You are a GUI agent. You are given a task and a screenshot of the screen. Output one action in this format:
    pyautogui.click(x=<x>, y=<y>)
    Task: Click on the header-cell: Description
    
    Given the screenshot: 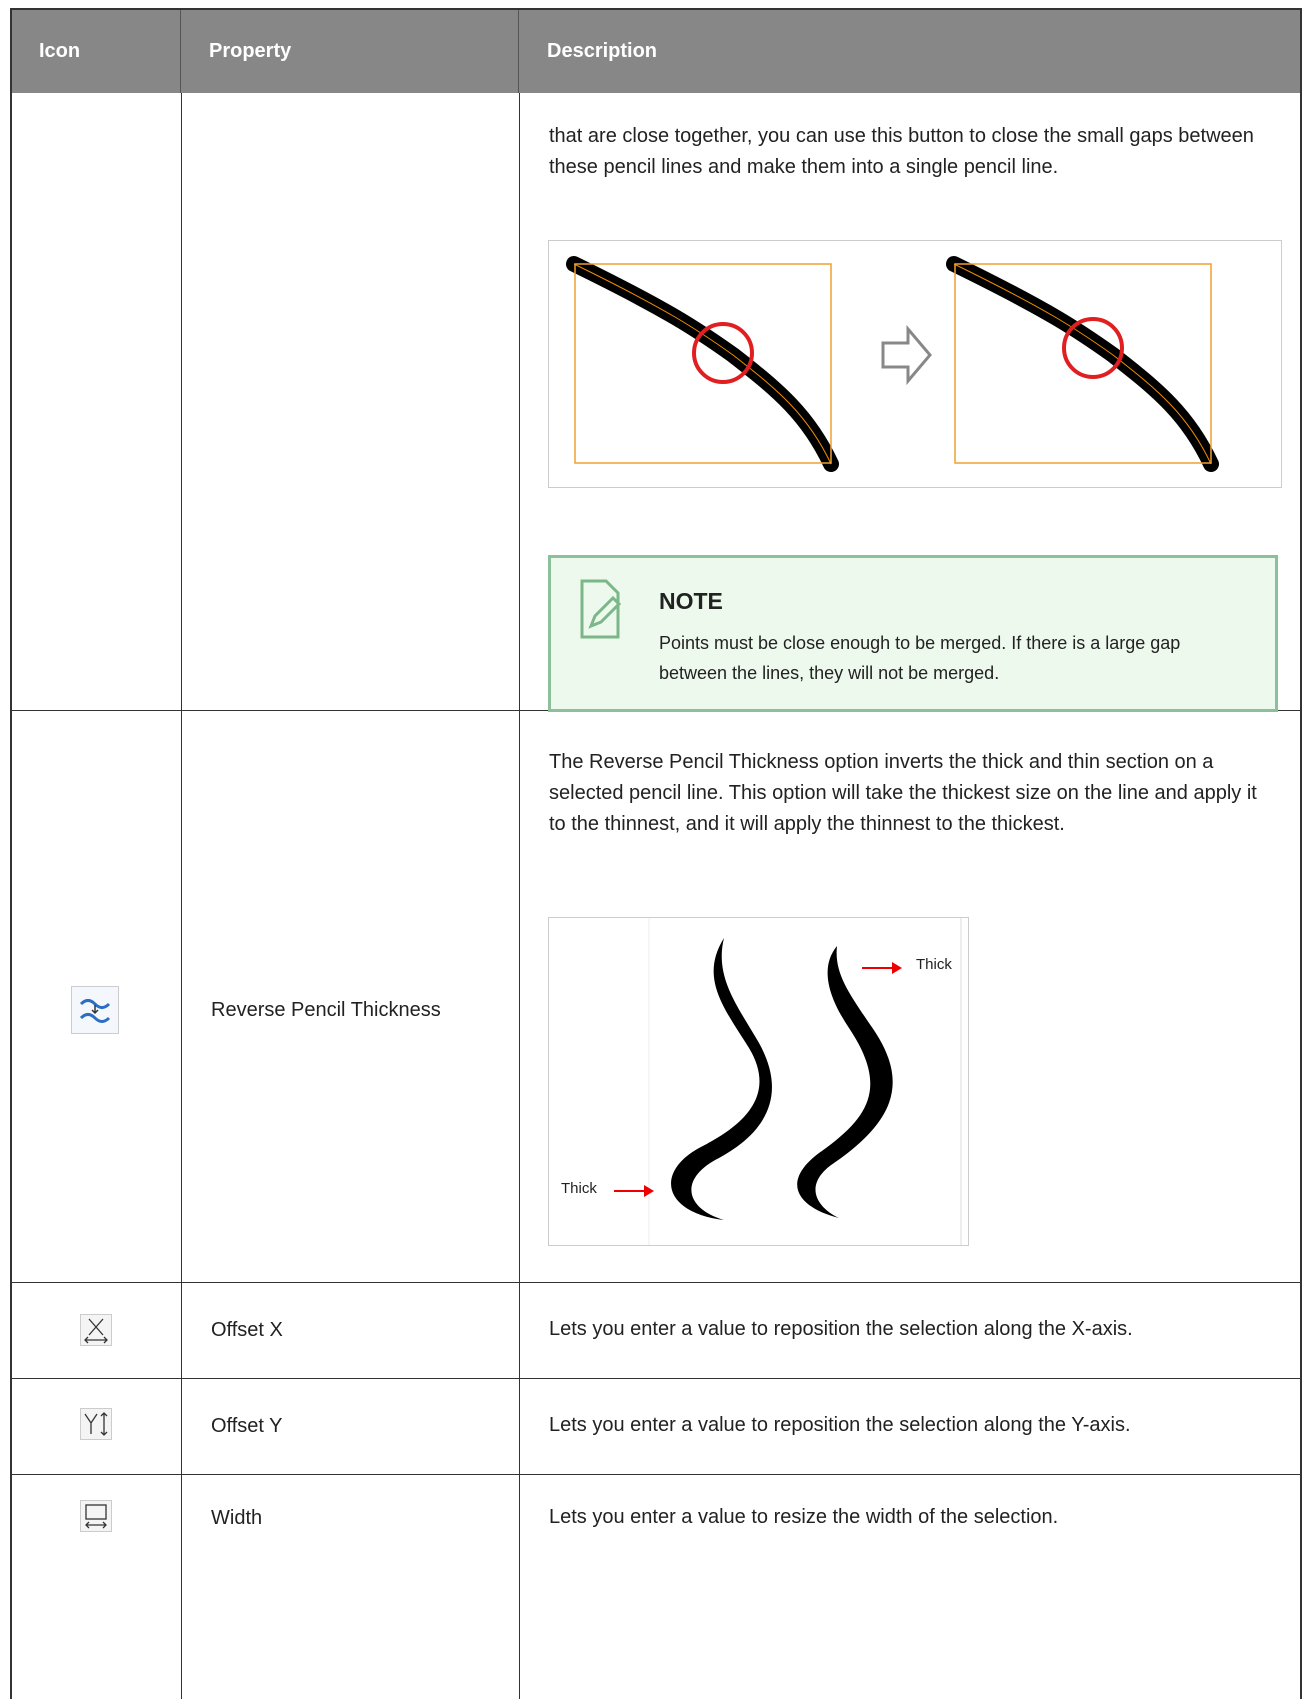 What is the action you would take?
    pyautogui.click(x=910, y=51)
    